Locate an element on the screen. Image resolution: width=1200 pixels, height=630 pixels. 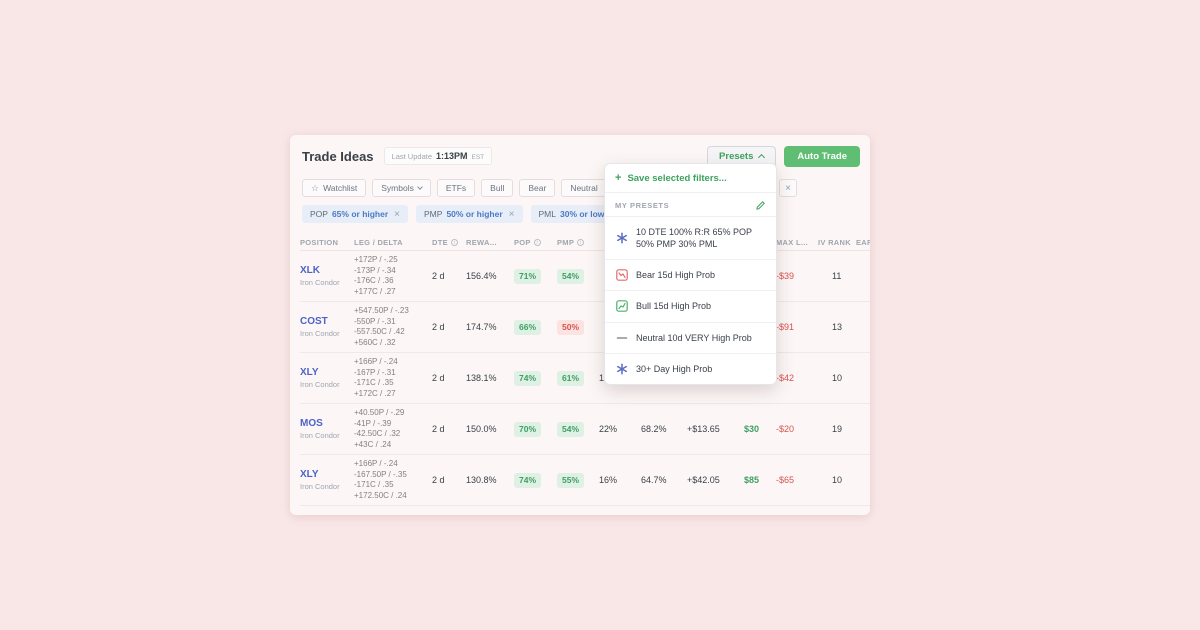
chip-label: PML is located at coordinates (547, 214).